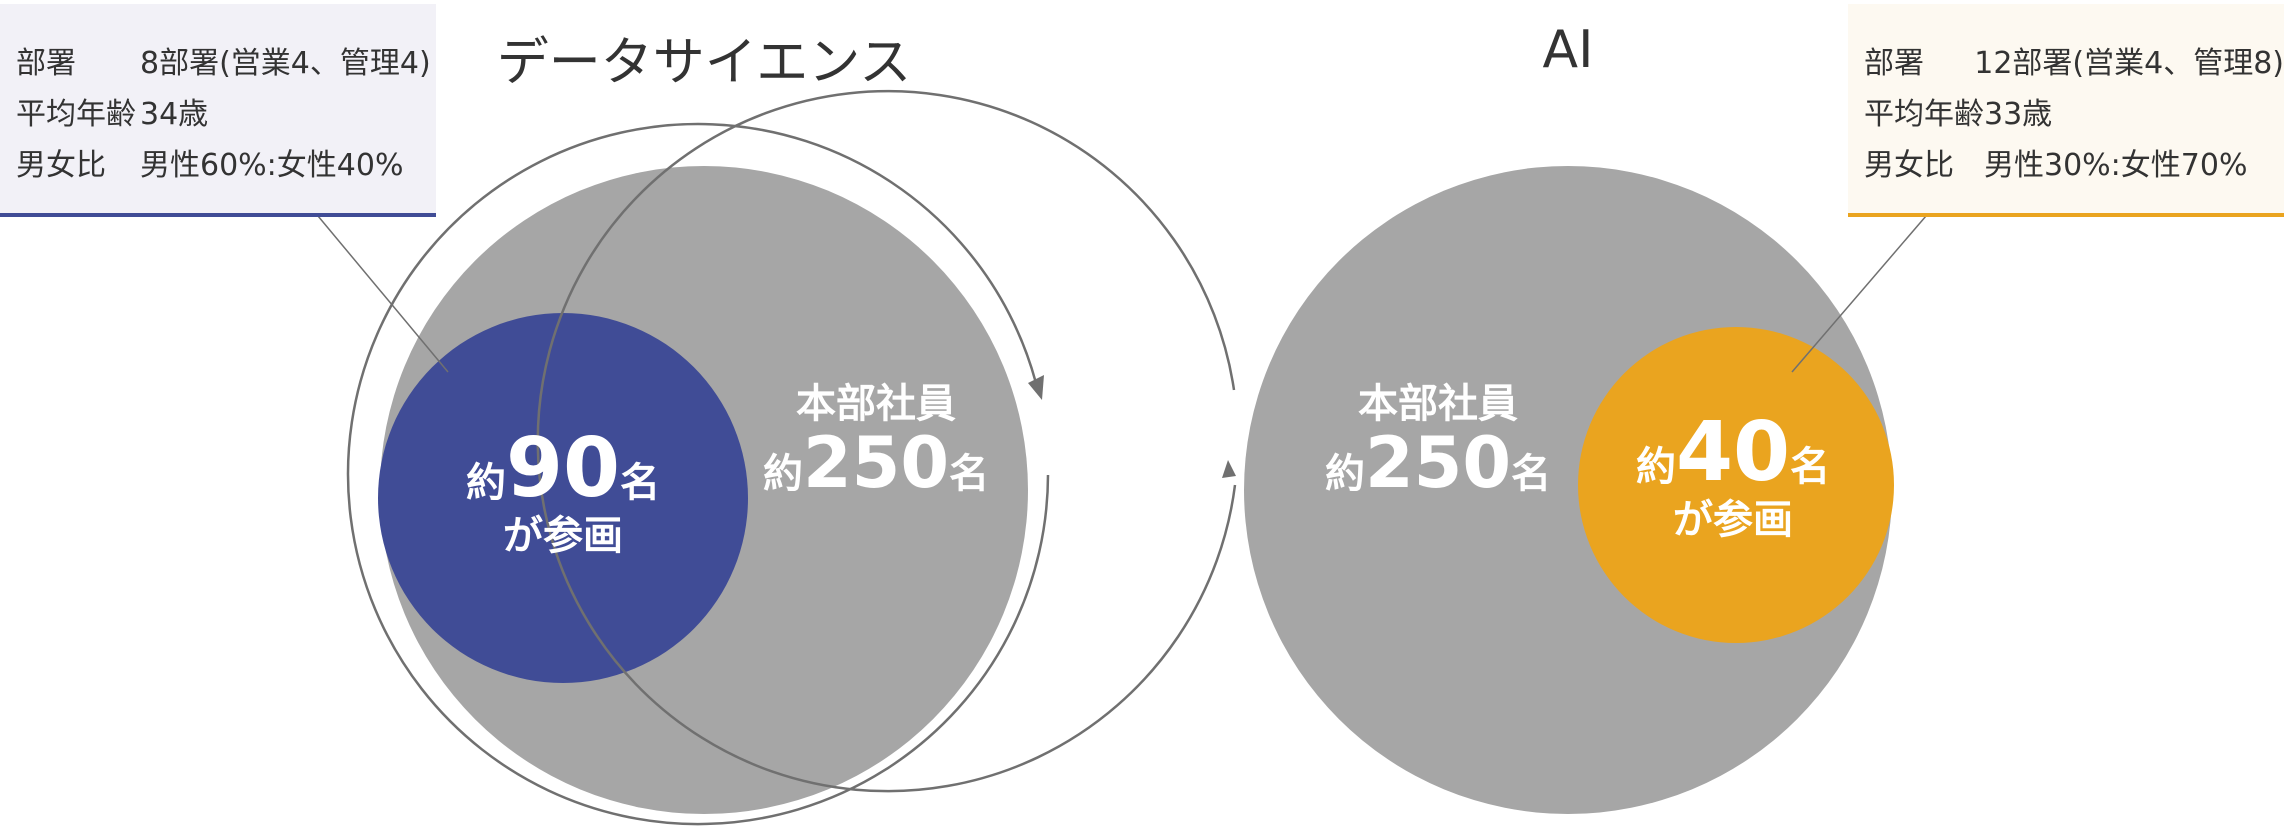  What do you see at coordinates (2074, 114) in the screenshot?
I see `info-row: 平均年齢 33歳` at bounding box center [2074, 114].